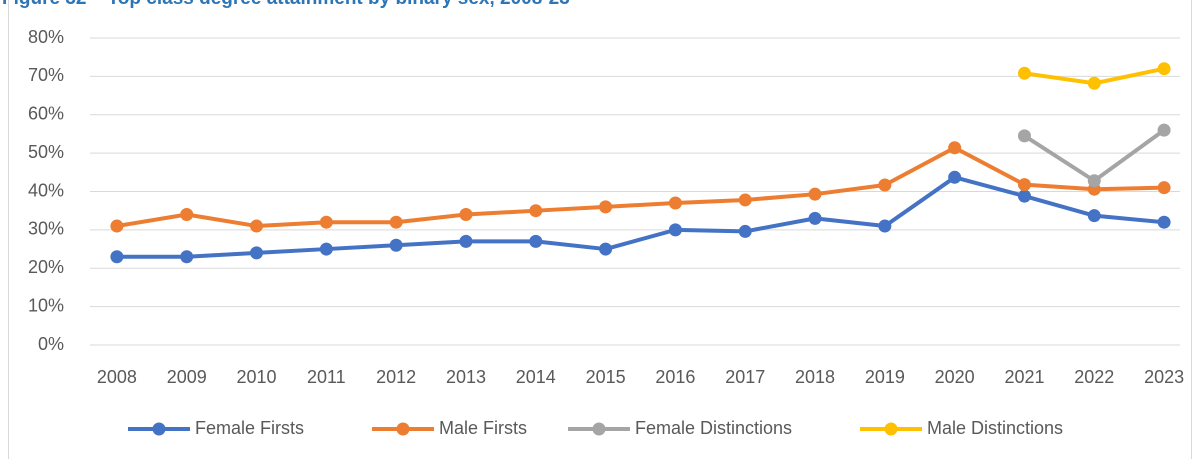 This screenshot has width=1200, height=459. Describe the element at coordinates (396, 377) in the screenshot. I see `x-tick-label: 2012` at that location.